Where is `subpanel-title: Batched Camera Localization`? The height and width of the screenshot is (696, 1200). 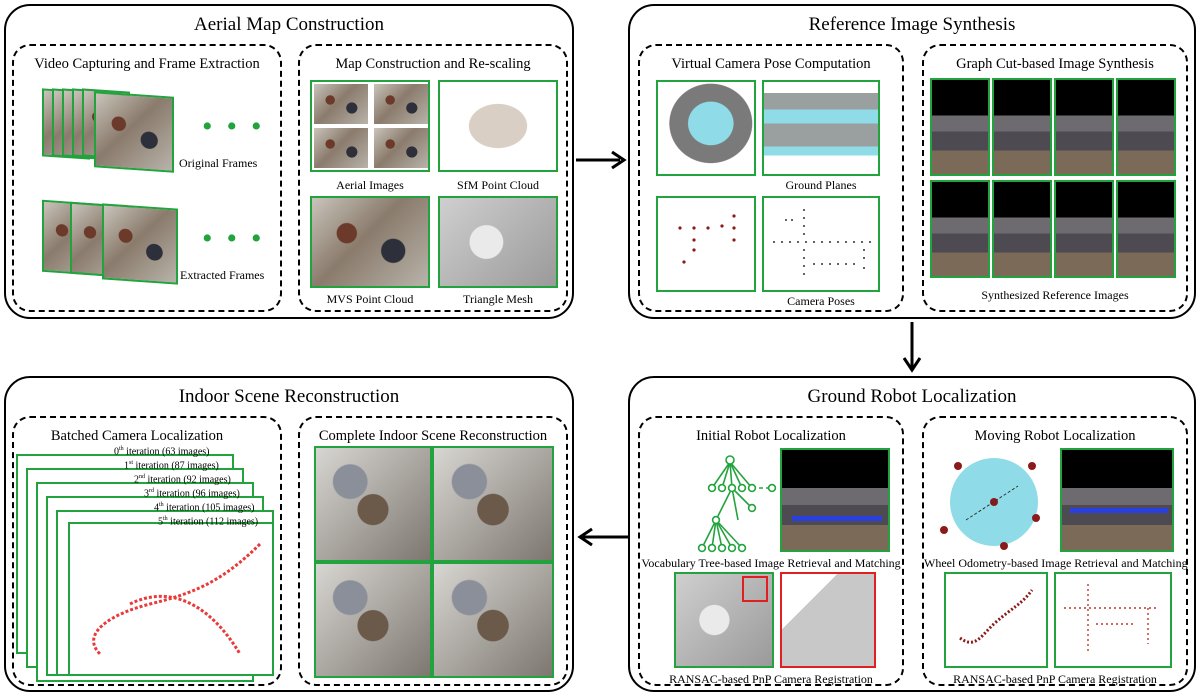
subpanel-title: Batched Camera Localization is located at coordinates (137, 436).